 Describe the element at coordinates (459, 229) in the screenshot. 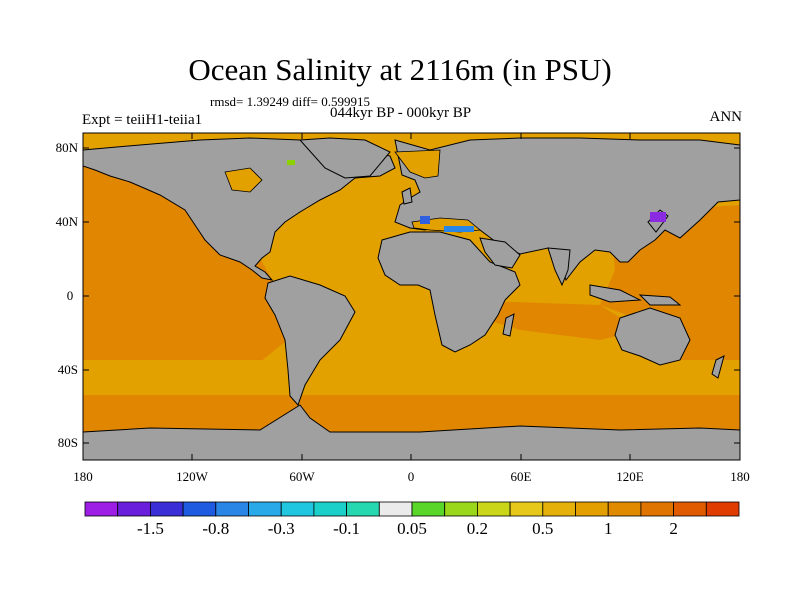

I see `anomaly-eastern-med` at that location.